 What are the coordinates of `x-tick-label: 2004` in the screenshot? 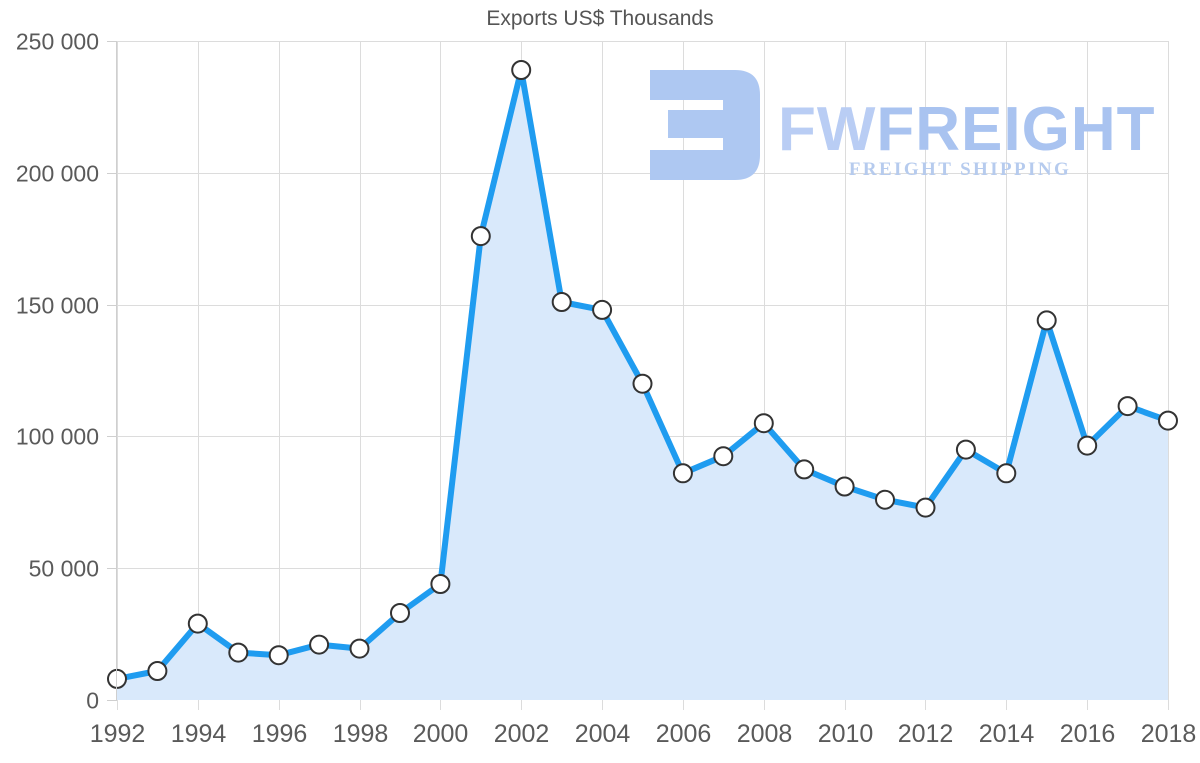 It's located at (603, 734).